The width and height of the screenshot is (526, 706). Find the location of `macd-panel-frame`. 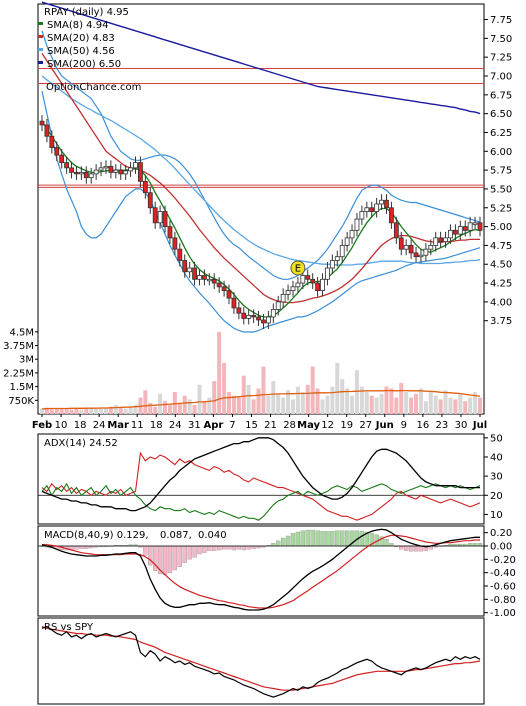

macd-panel-frame is located at coordinates (261, 571).